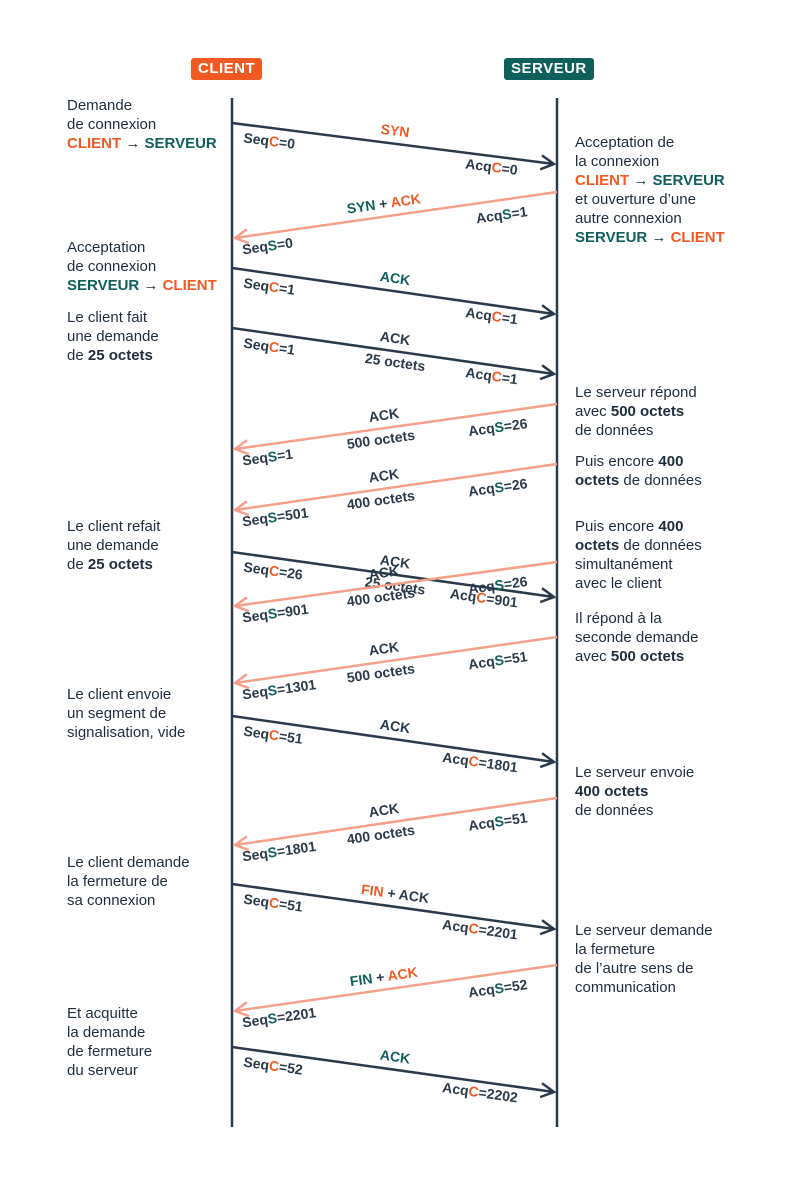  What do you see at coordinates (624, 564) in the screenshot?
I see `note-text: simultanément` at bounding box center [624, 564].